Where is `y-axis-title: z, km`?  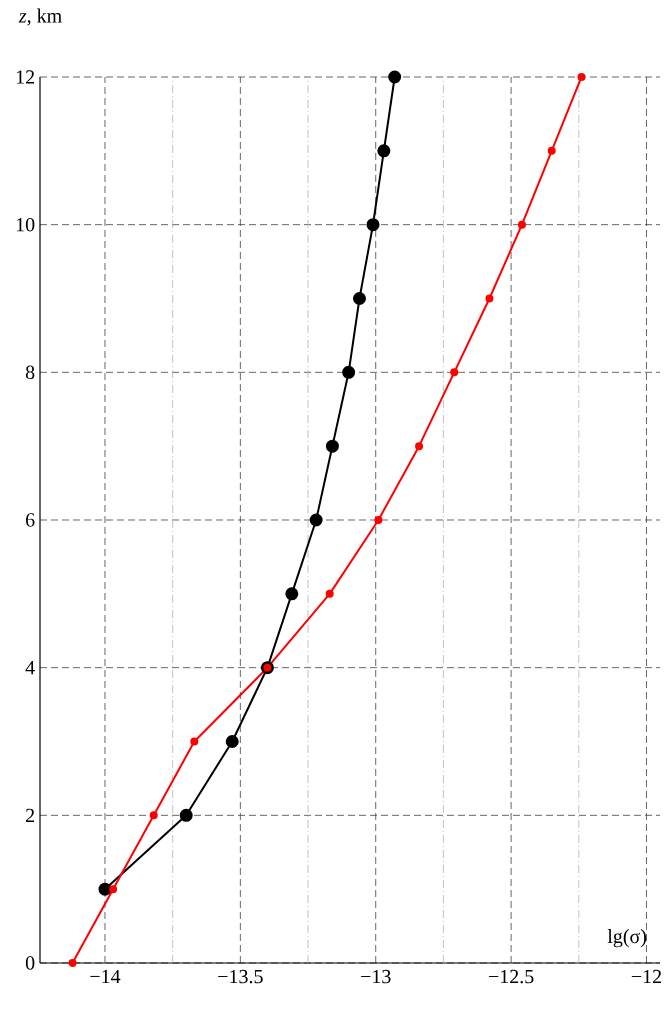
y-axis-title: z, km is located at coordinates (40, 17).